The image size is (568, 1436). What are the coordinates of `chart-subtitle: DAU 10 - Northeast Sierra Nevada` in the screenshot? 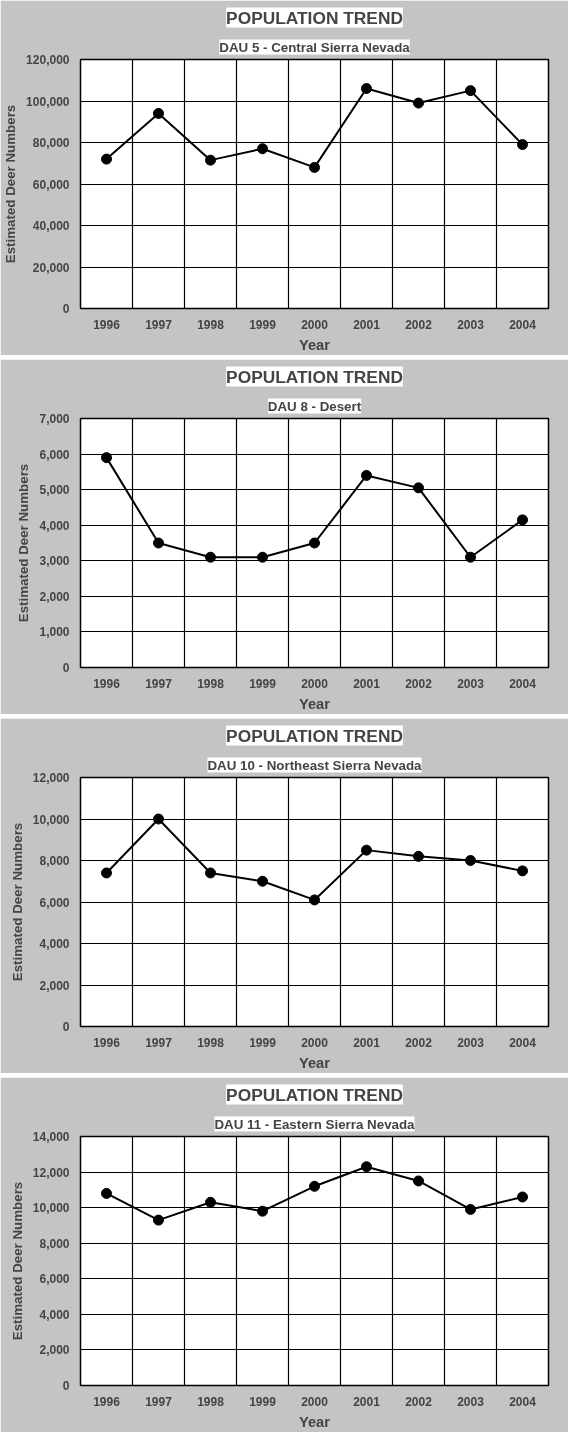 It's located at (315, 765).